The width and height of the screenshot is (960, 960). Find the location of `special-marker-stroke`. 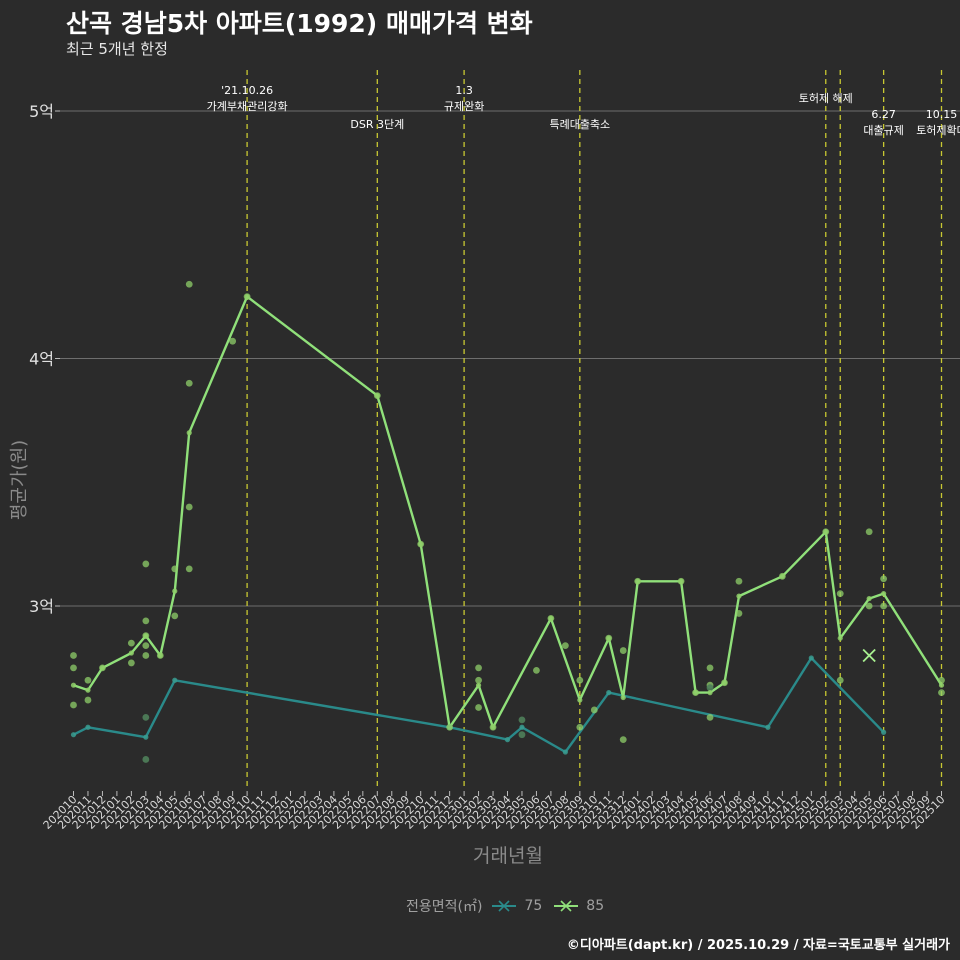

special-marker-stroke is located at coordinates (869, 655).